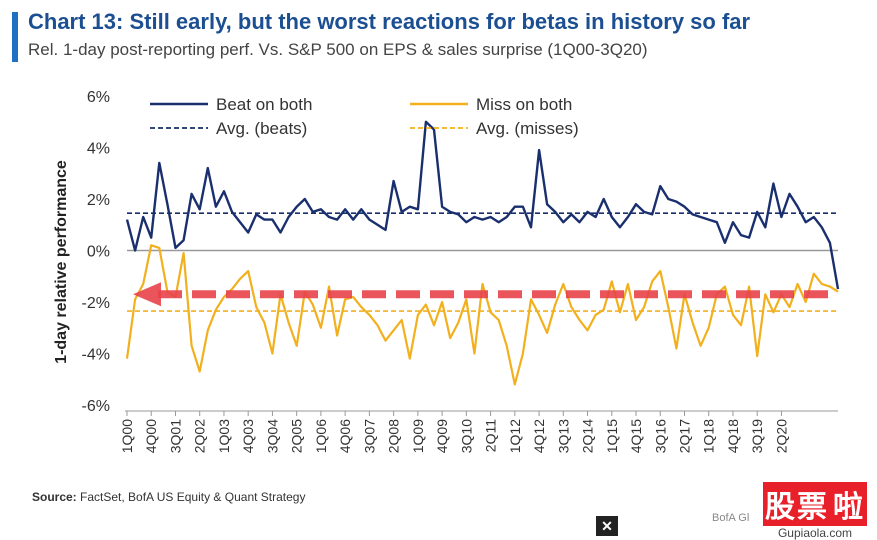 This screenshot has width=877, height=540. Describe the element at coordinates (418, 436) in the screenshot. I see `x-tick-label: 1Q09` at that location.